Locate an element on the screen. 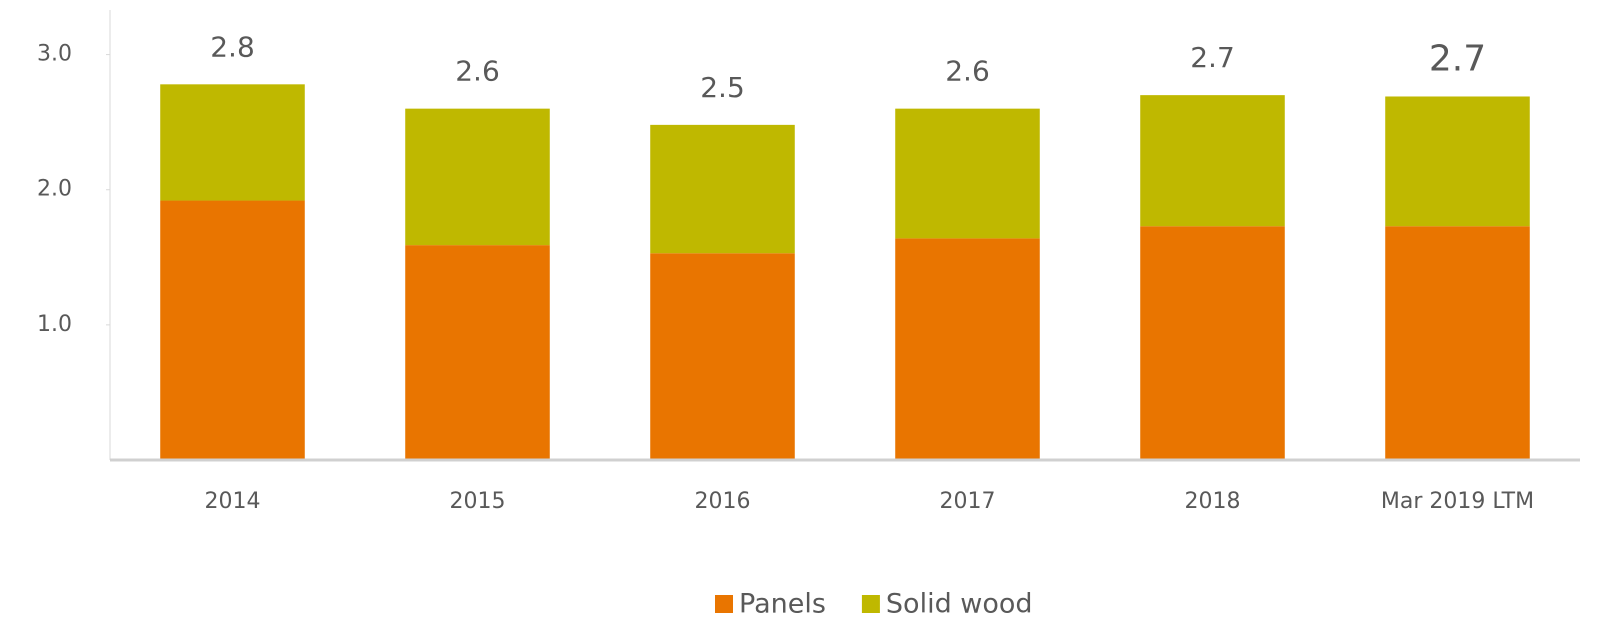  y-tick-label: 1.0 is located at coordinates (54, 324).